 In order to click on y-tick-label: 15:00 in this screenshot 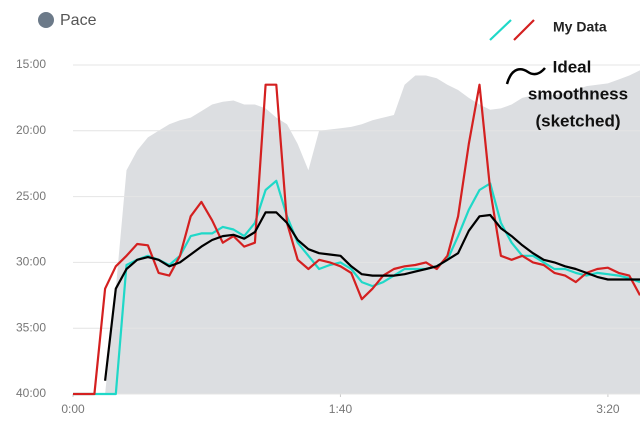, I will do `click(31, 64)`.